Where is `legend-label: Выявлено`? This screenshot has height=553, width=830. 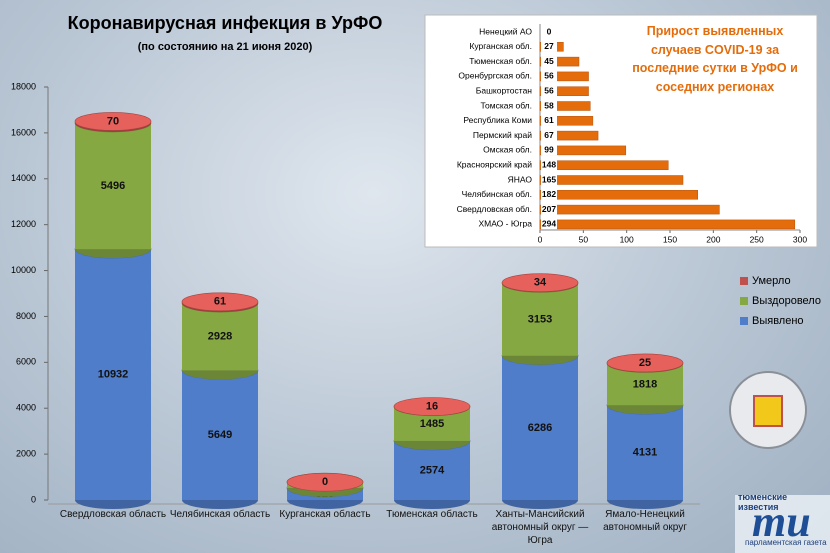 legend-label: Выявлено is located at coordinates (778, 321).